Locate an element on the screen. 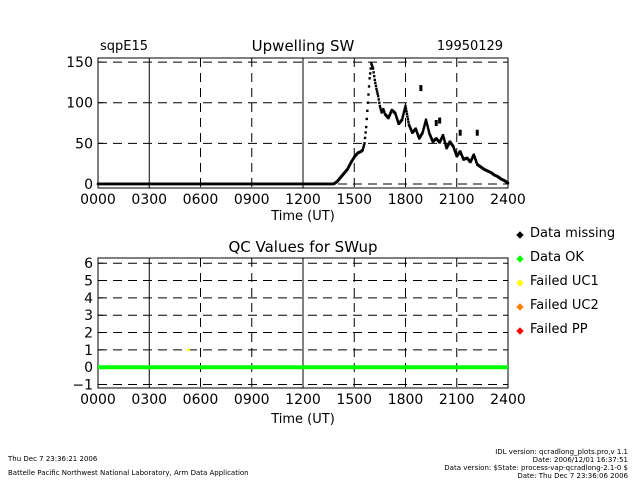  footer-idl-version: IDL version: qcradlong_plots.pro,v 1.1 is located at coordinates (561, 452).